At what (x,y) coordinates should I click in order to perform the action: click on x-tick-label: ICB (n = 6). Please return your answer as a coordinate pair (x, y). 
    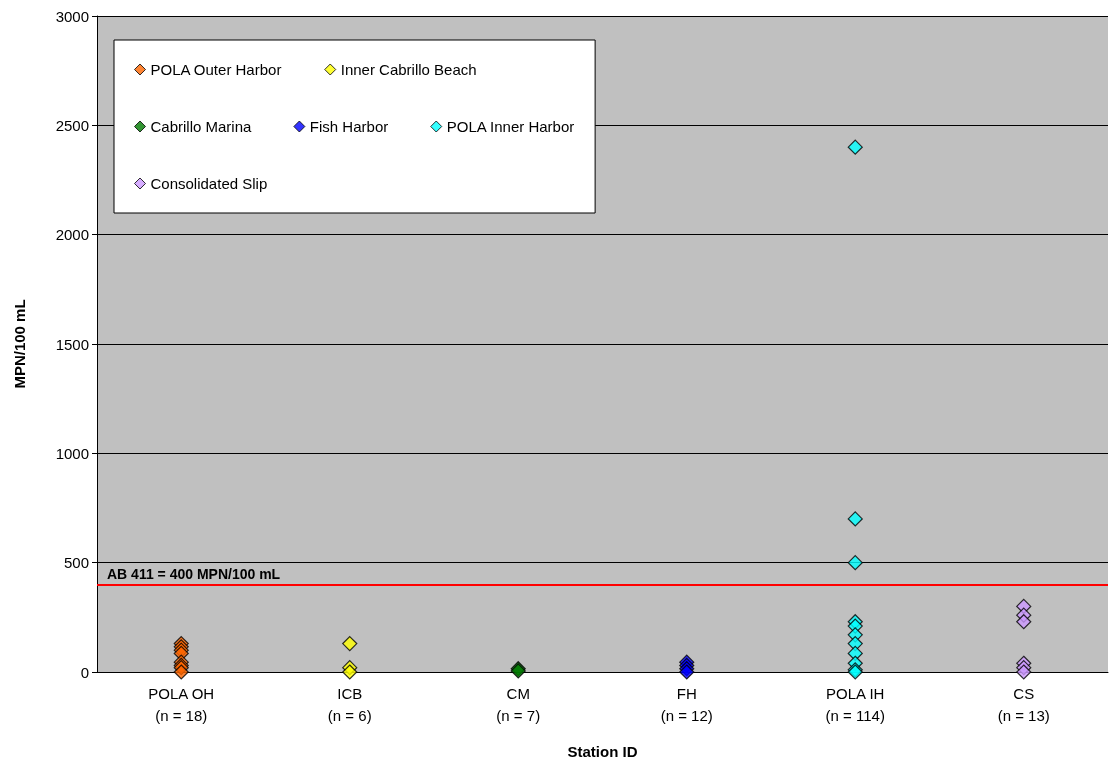
    Looking at the image, I should click on (349, 704).